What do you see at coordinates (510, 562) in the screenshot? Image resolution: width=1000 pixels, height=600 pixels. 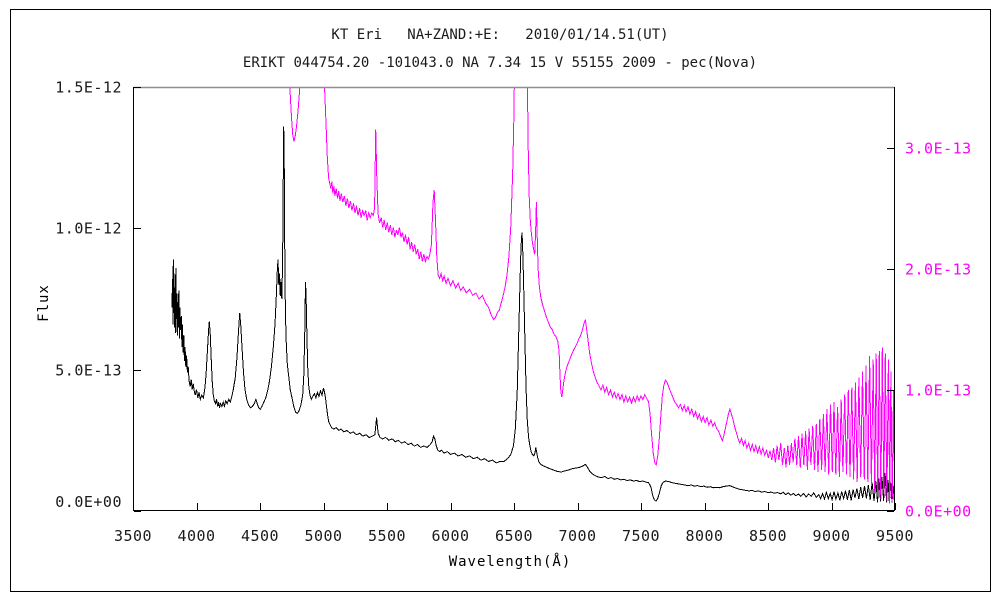 I see `x-axis-label-wavelength: Wavelength(Å)` at bounding box center [510, 562].